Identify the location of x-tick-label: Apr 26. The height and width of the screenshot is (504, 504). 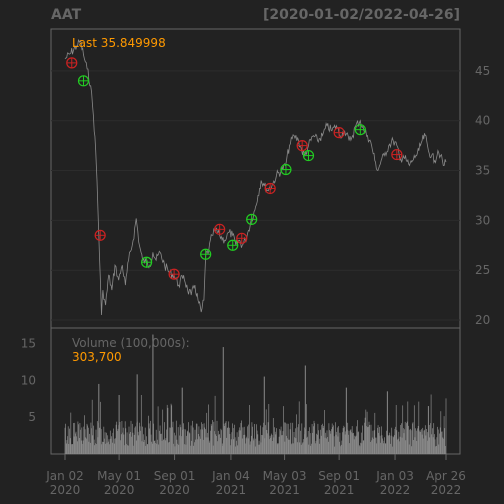
(446, 476).